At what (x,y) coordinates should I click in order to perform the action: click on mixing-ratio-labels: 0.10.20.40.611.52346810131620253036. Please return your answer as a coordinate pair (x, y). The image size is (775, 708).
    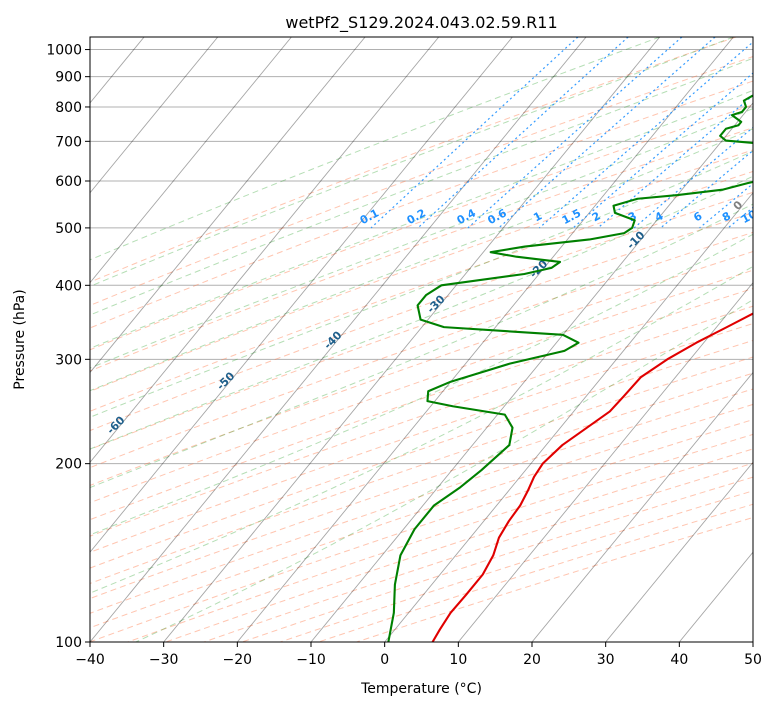
    Looking at the image, I should click on (566, 216).